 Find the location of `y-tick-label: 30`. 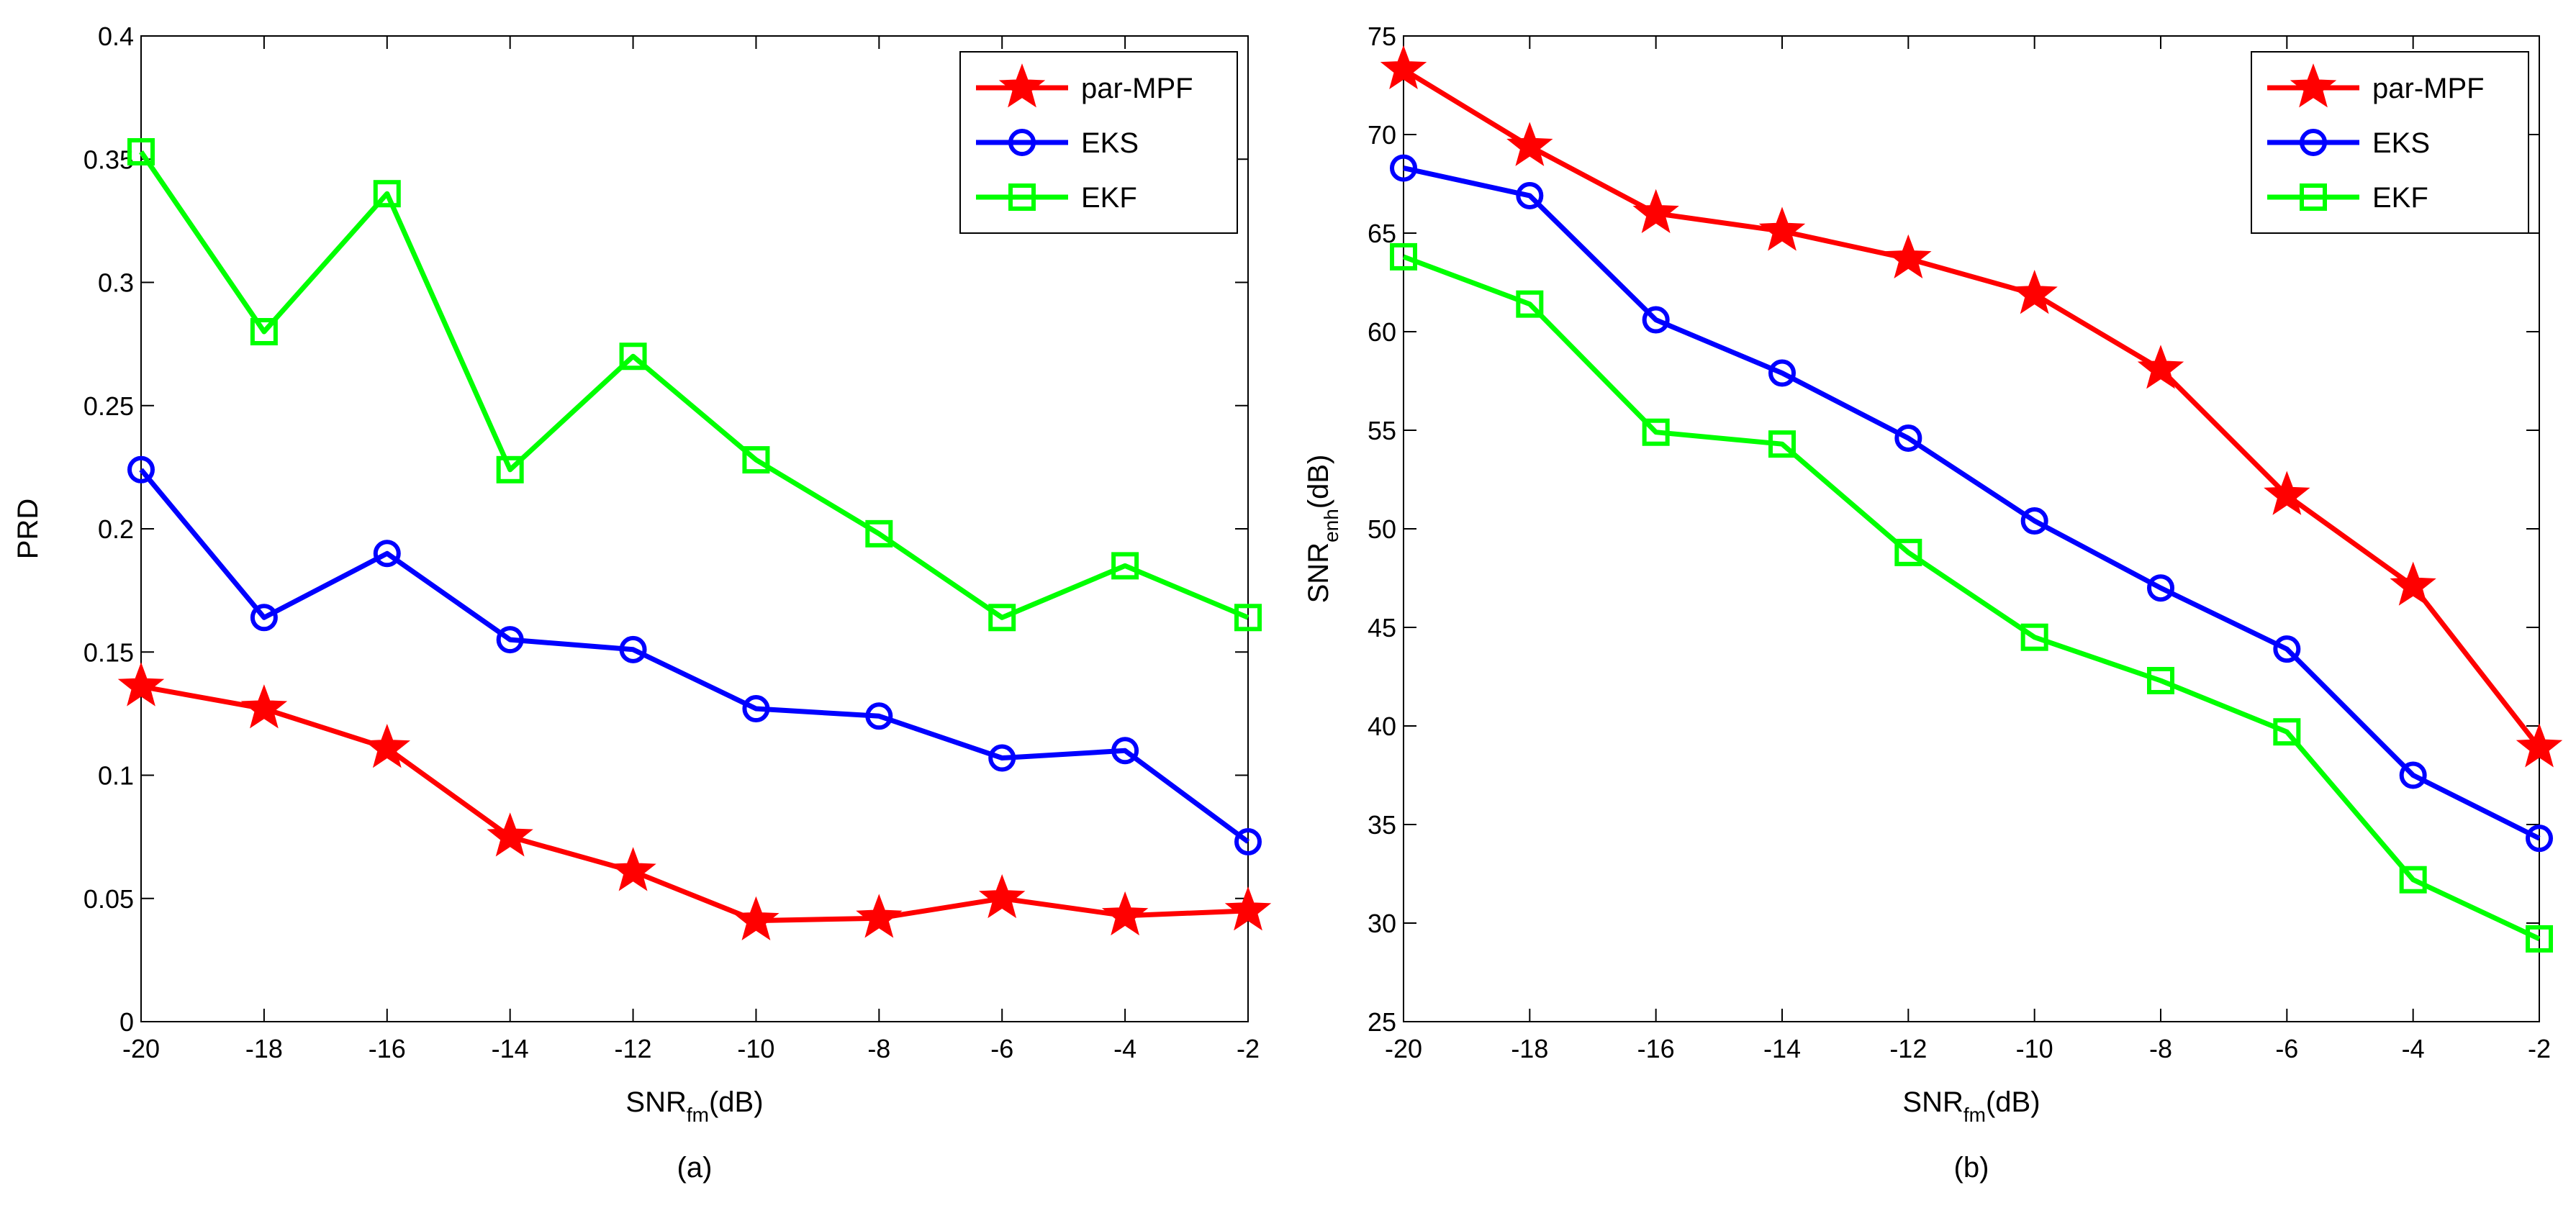

y-tick-label: 30 is located at coordinates (1382, 923).